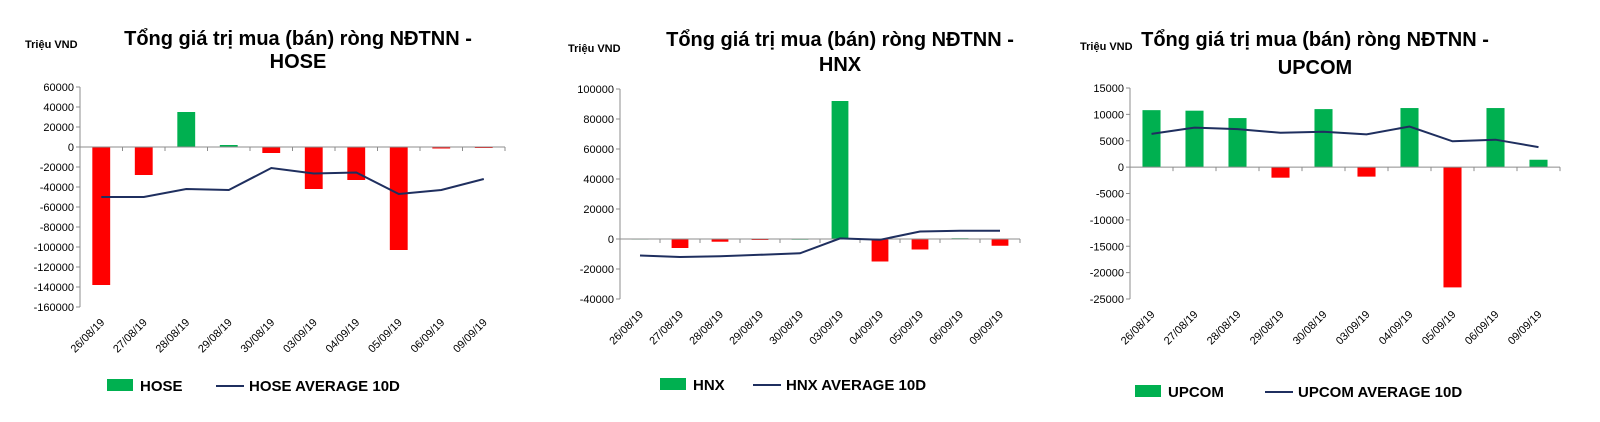 Image resolution: width=1600 pixels, height=422 pixels. I want to click on y-tick-label: -120000, so click(54, 268).